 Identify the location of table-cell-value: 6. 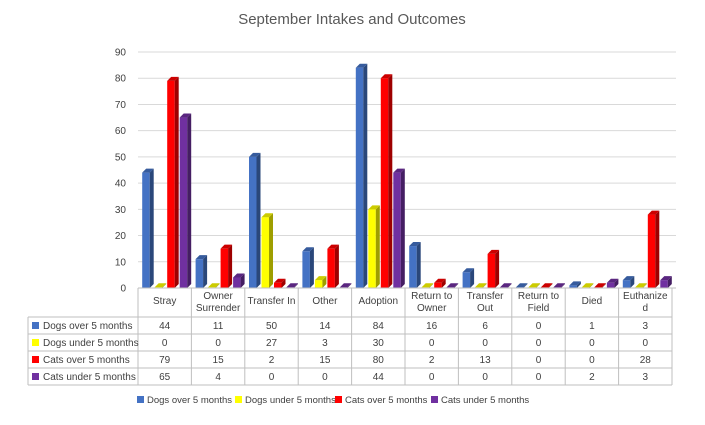
(485, 326).